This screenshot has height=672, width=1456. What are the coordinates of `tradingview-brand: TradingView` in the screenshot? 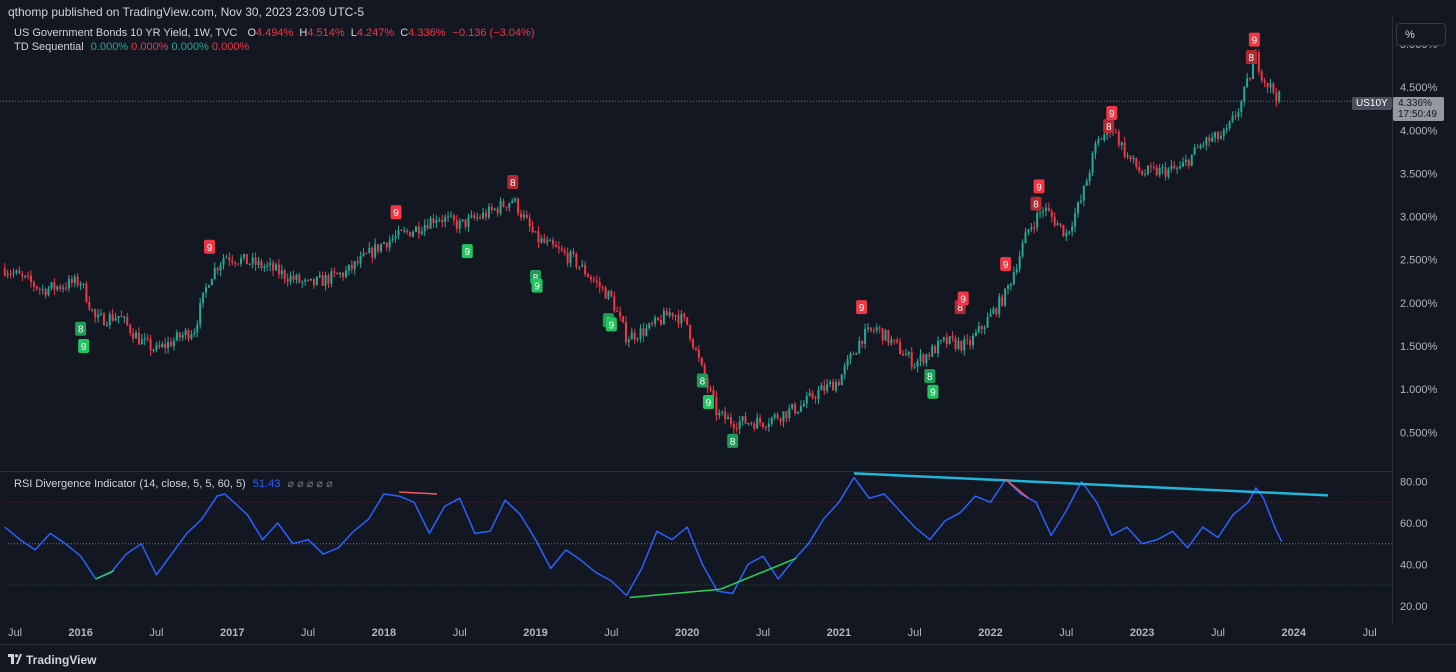 It's located at (61, 660).